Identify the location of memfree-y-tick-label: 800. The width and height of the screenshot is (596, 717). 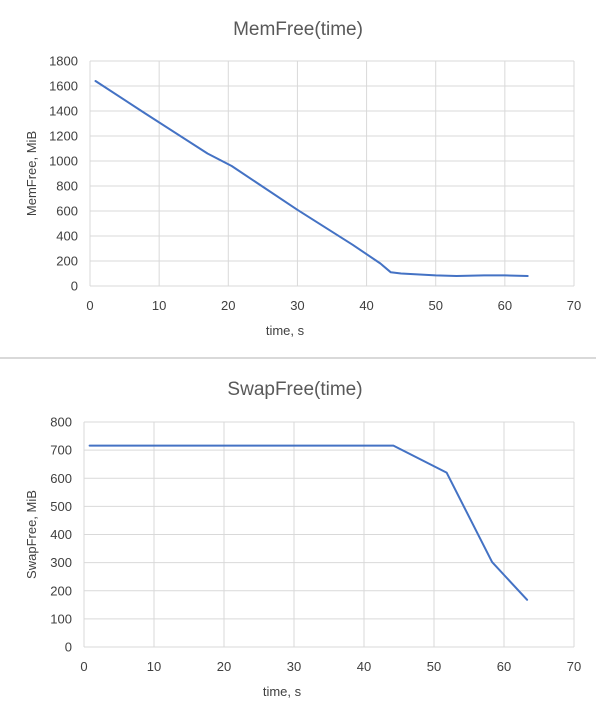
(67, 186).